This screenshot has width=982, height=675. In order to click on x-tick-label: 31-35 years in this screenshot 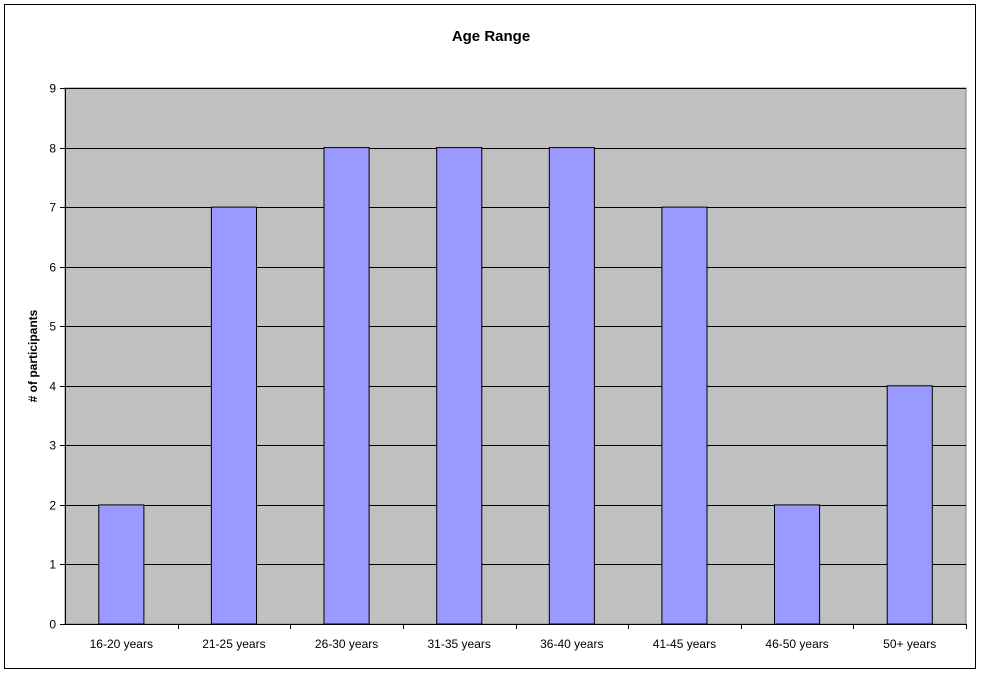, I will do `click(459, 644)`.